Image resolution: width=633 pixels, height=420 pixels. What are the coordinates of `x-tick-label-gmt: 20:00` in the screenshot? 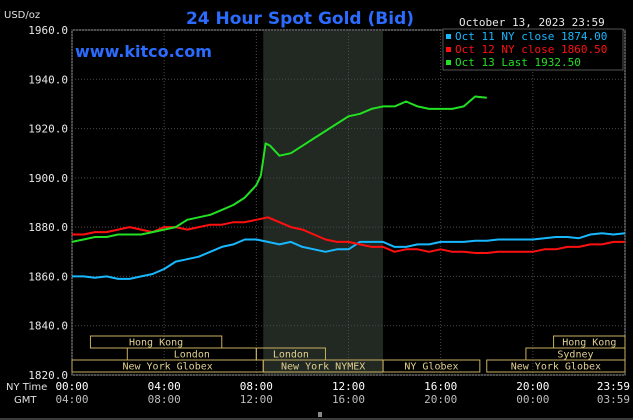 It's located at (440, 399).